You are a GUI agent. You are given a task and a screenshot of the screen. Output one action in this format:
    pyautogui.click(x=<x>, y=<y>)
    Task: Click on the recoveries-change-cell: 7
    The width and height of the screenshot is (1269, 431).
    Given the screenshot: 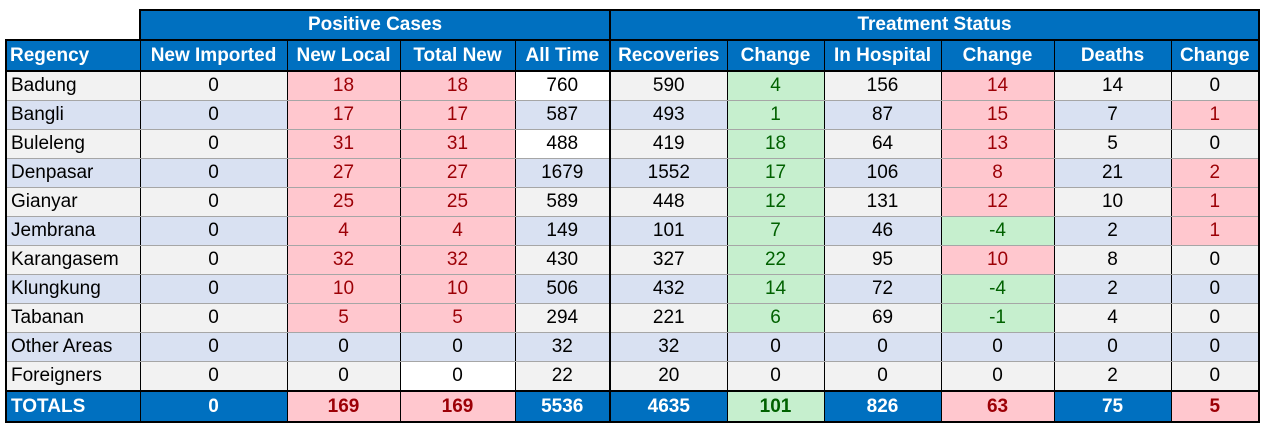 What is the action you would take?
    pyautogui.click(x=775, y=231)
    